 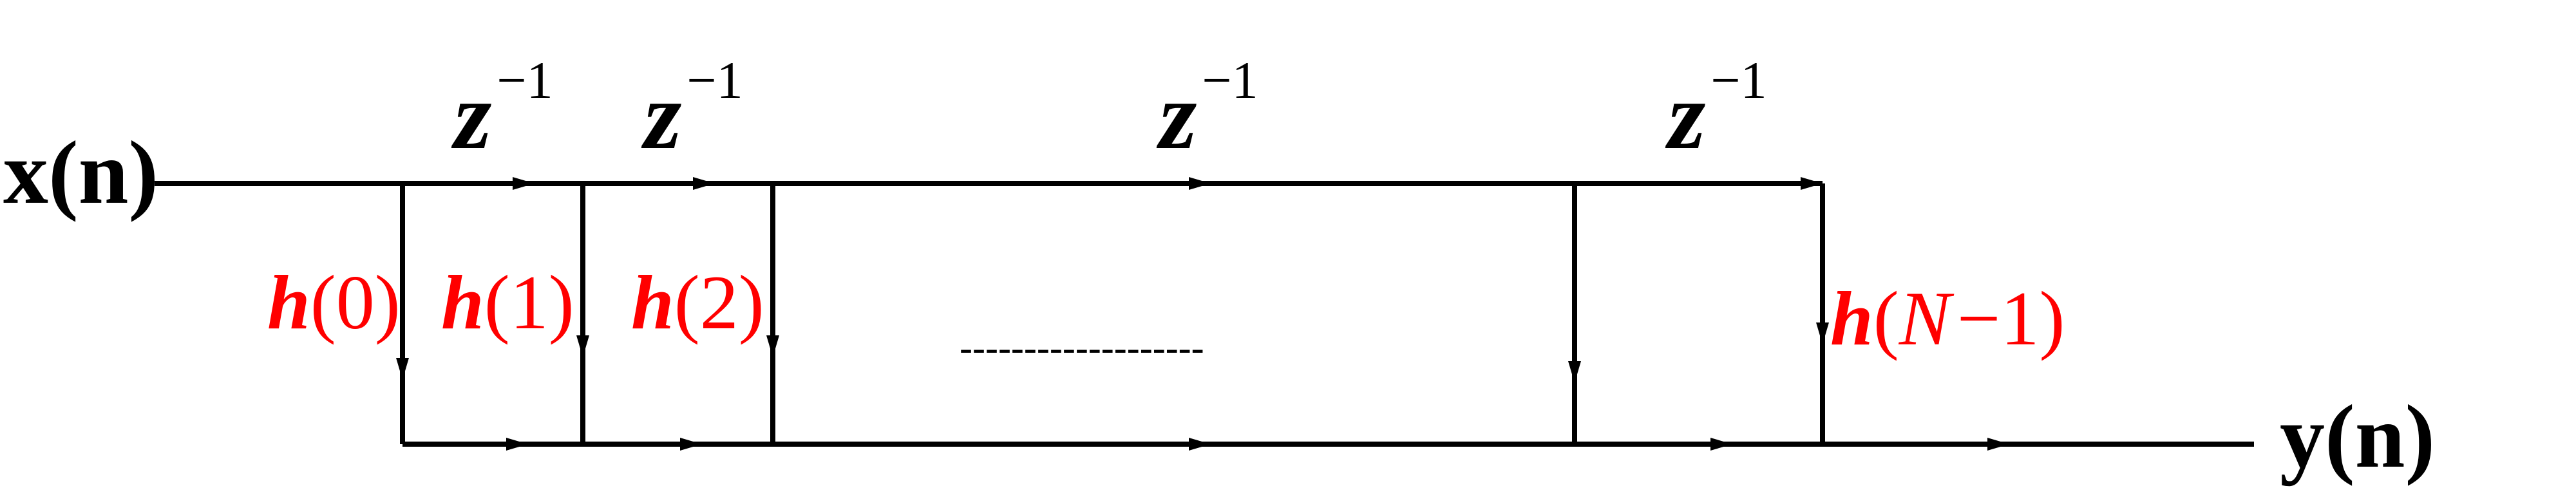 I want to click on coefficient-label-2: h(2), so click(x=697, y=302).